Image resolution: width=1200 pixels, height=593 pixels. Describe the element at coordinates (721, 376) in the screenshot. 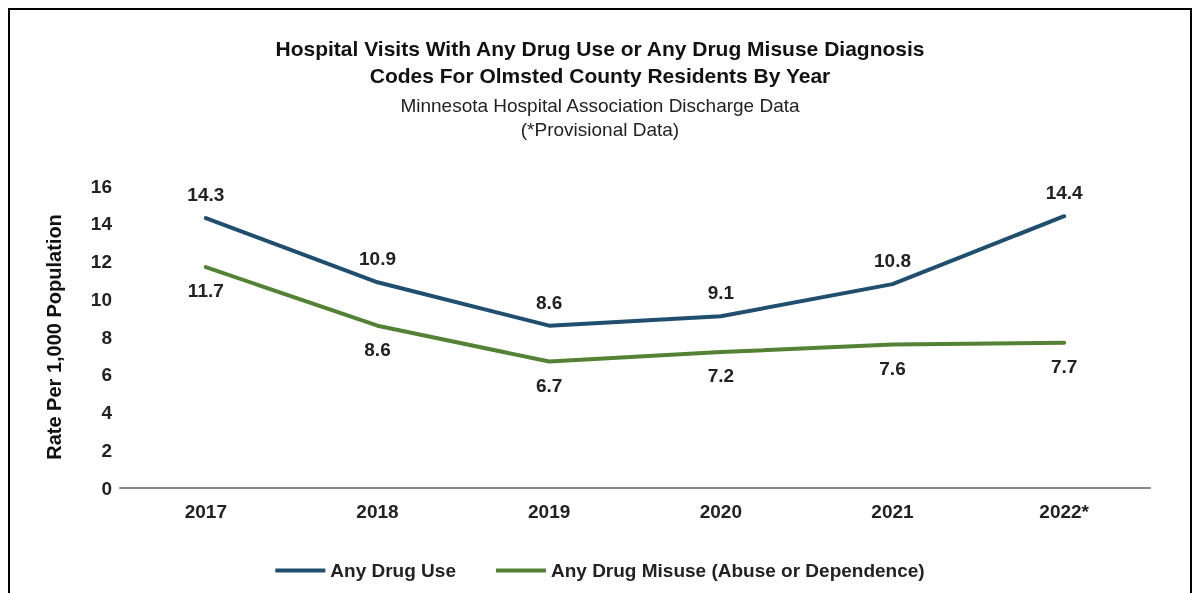

I see `data-label: 7.2` at that location.